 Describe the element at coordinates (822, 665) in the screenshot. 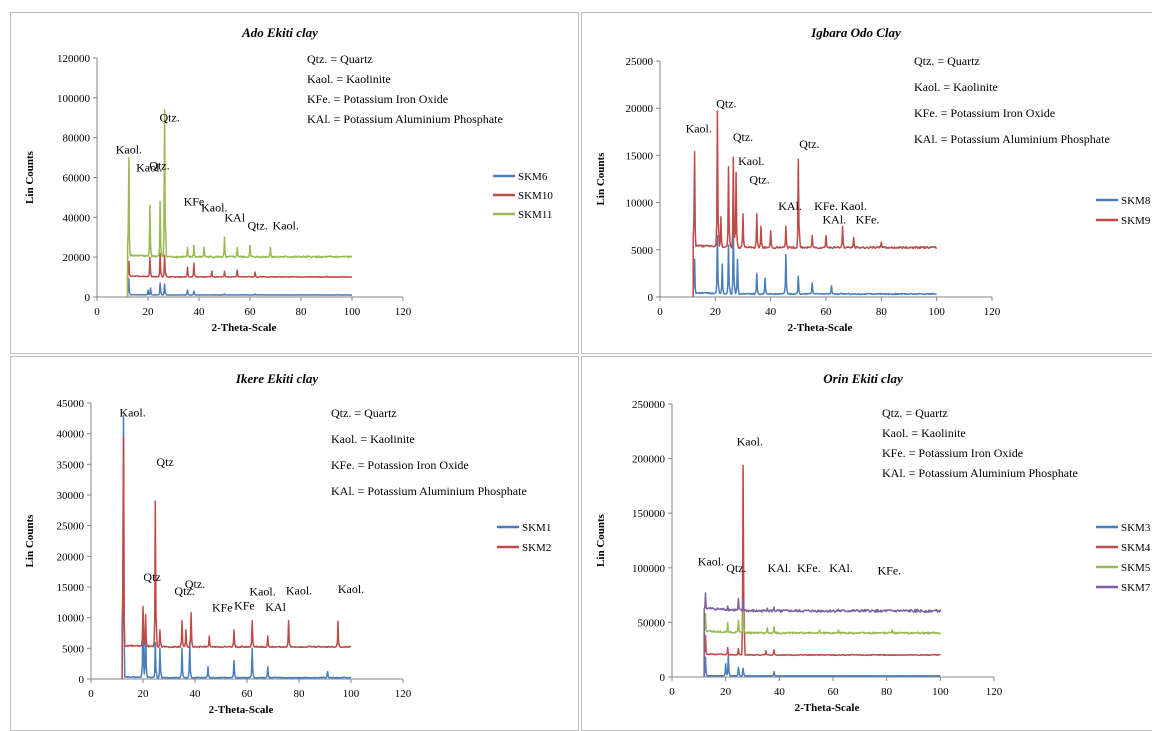

I see `series-line-skm3` at that location.